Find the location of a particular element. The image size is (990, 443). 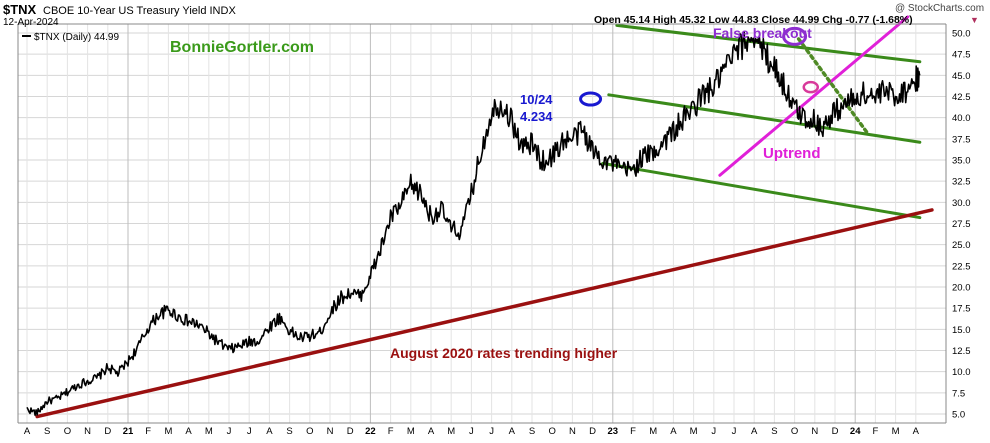

y-tick-label: 32.5 is located at coordinates (961, 182).